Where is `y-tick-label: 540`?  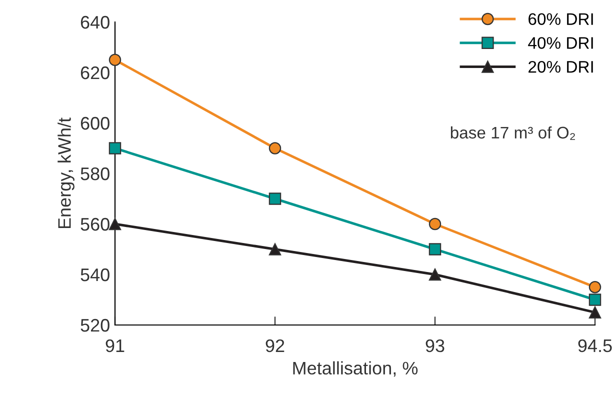
y-tick-label: 540 is located at coordinates (95, 275).